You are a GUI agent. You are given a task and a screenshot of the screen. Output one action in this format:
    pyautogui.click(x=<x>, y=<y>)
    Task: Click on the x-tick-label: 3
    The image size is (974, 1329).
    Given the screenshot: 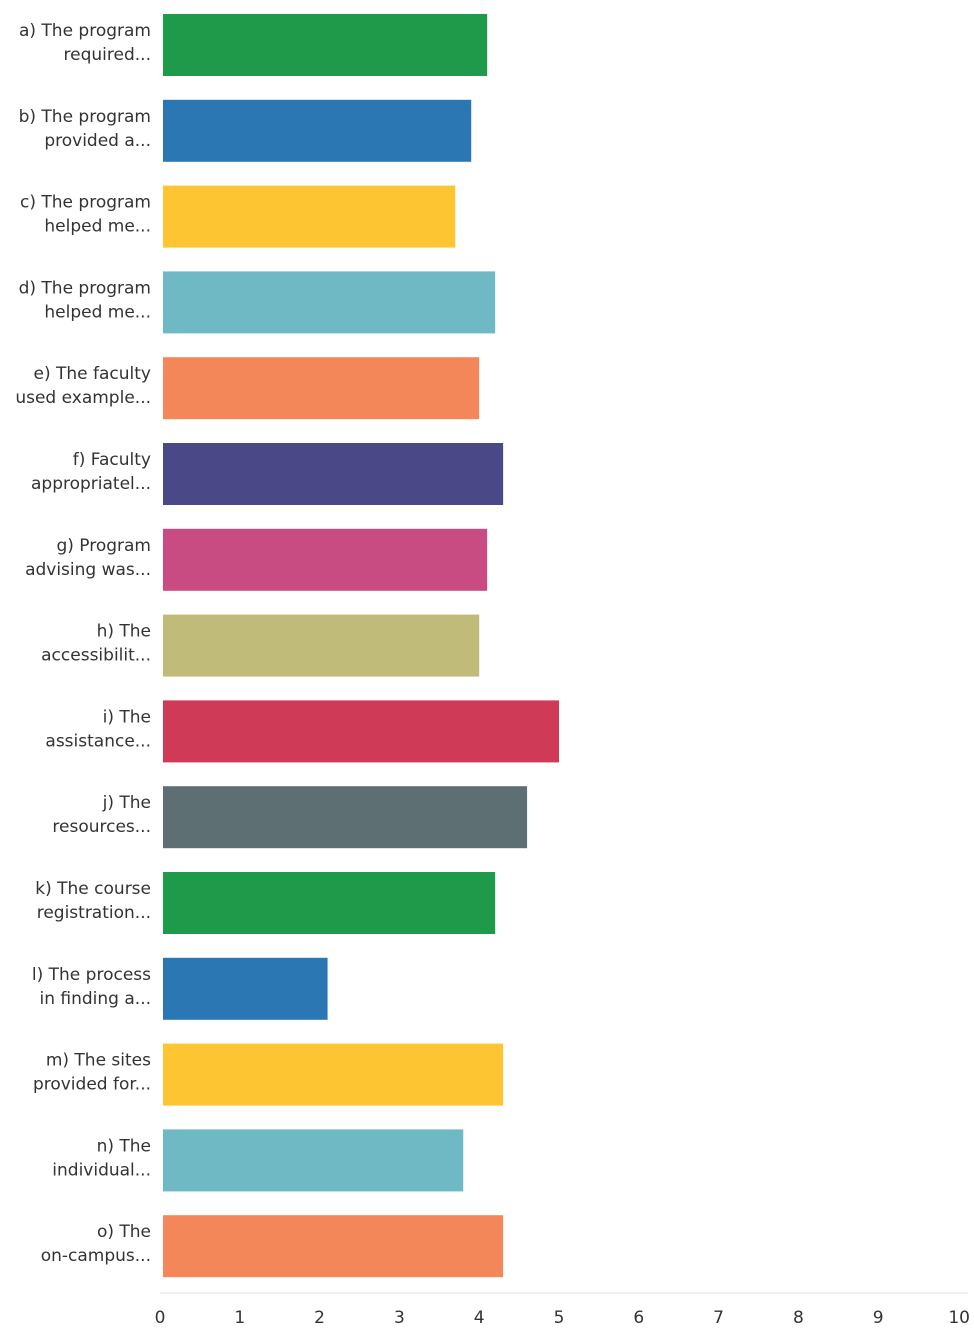 What is the action you would take?
    pyautogui.click(x=399, y=1318)
    